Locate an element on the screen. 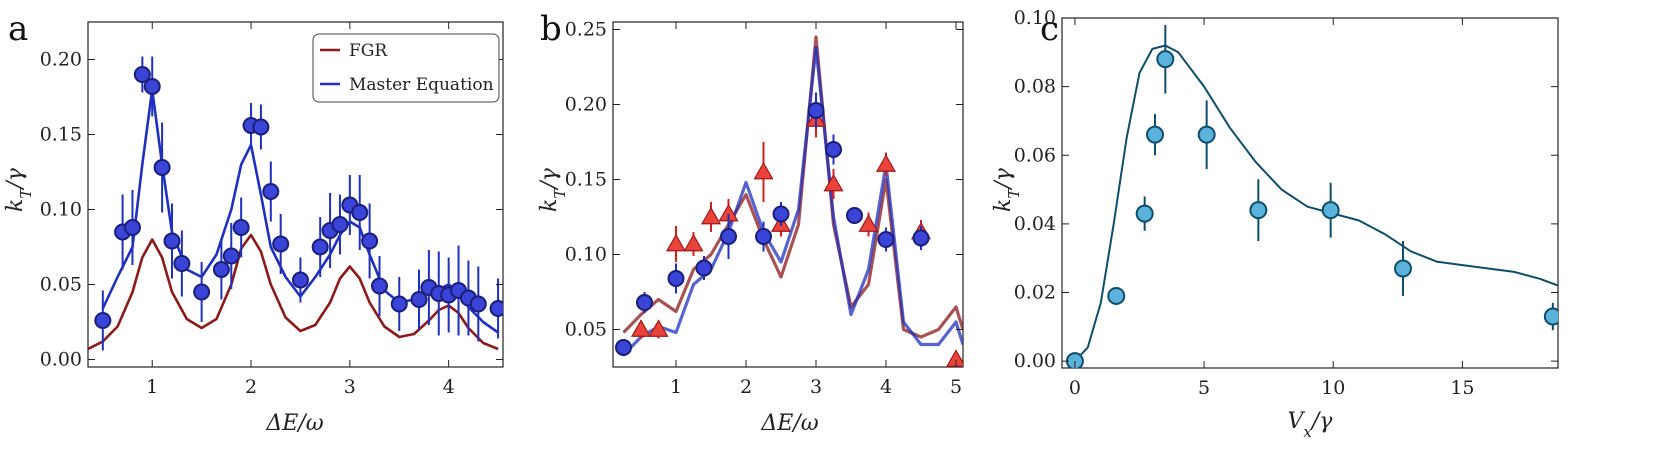 Image resolution: width=1661 pixels, height=470 pixels. plot-area-b is located at coordinates (789, 201).